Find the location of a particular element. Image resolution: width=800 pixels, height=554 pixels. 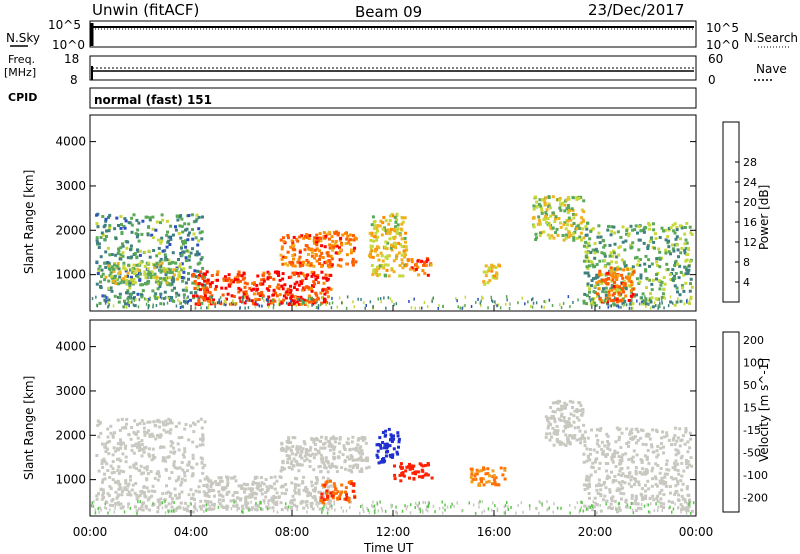

x-tick-label: 04:00 is located at coordinates (191, 532).